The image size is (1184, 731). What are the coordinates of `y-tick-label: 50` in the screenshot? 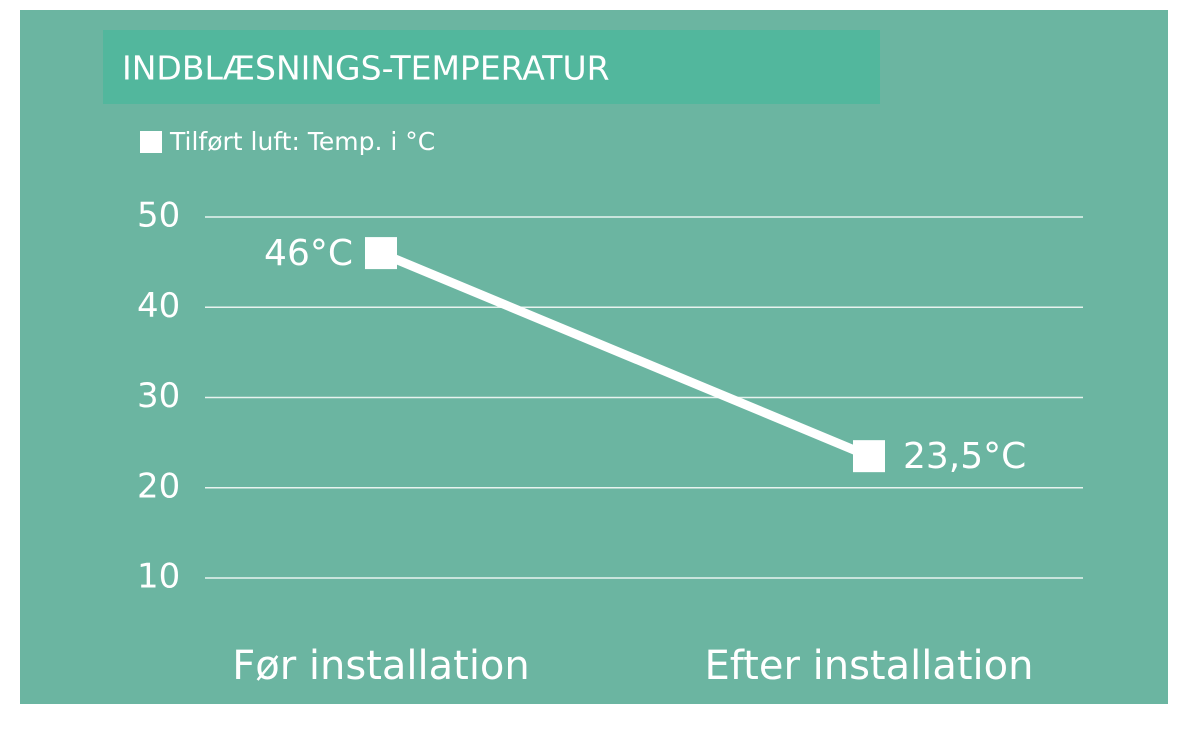 It's located at (158, 216).